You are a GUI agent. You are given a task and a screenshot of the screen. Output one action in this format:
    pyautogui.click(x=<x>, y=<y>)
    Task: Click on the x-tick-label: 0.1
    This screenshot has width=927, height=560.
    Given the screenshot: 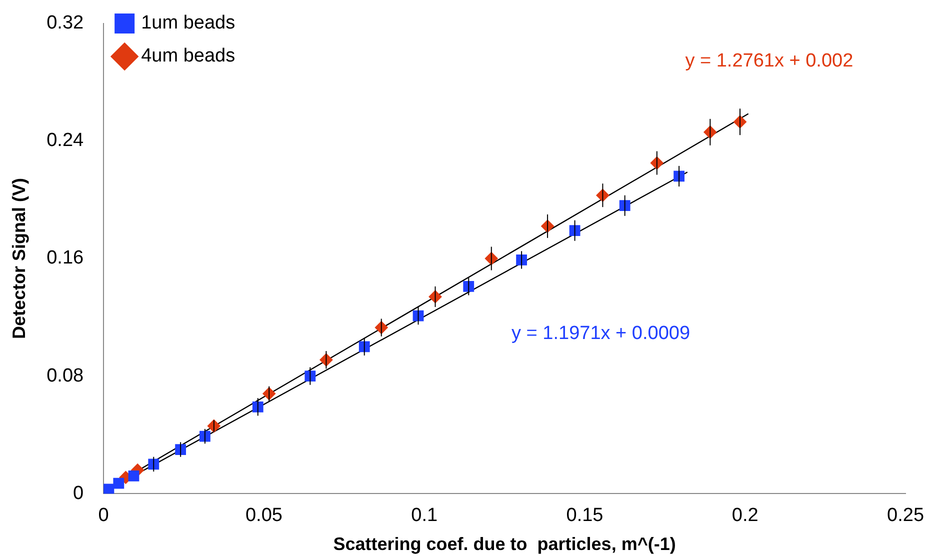 What is the action you would take?
    pyautogui.click(x=424, y=515)
    